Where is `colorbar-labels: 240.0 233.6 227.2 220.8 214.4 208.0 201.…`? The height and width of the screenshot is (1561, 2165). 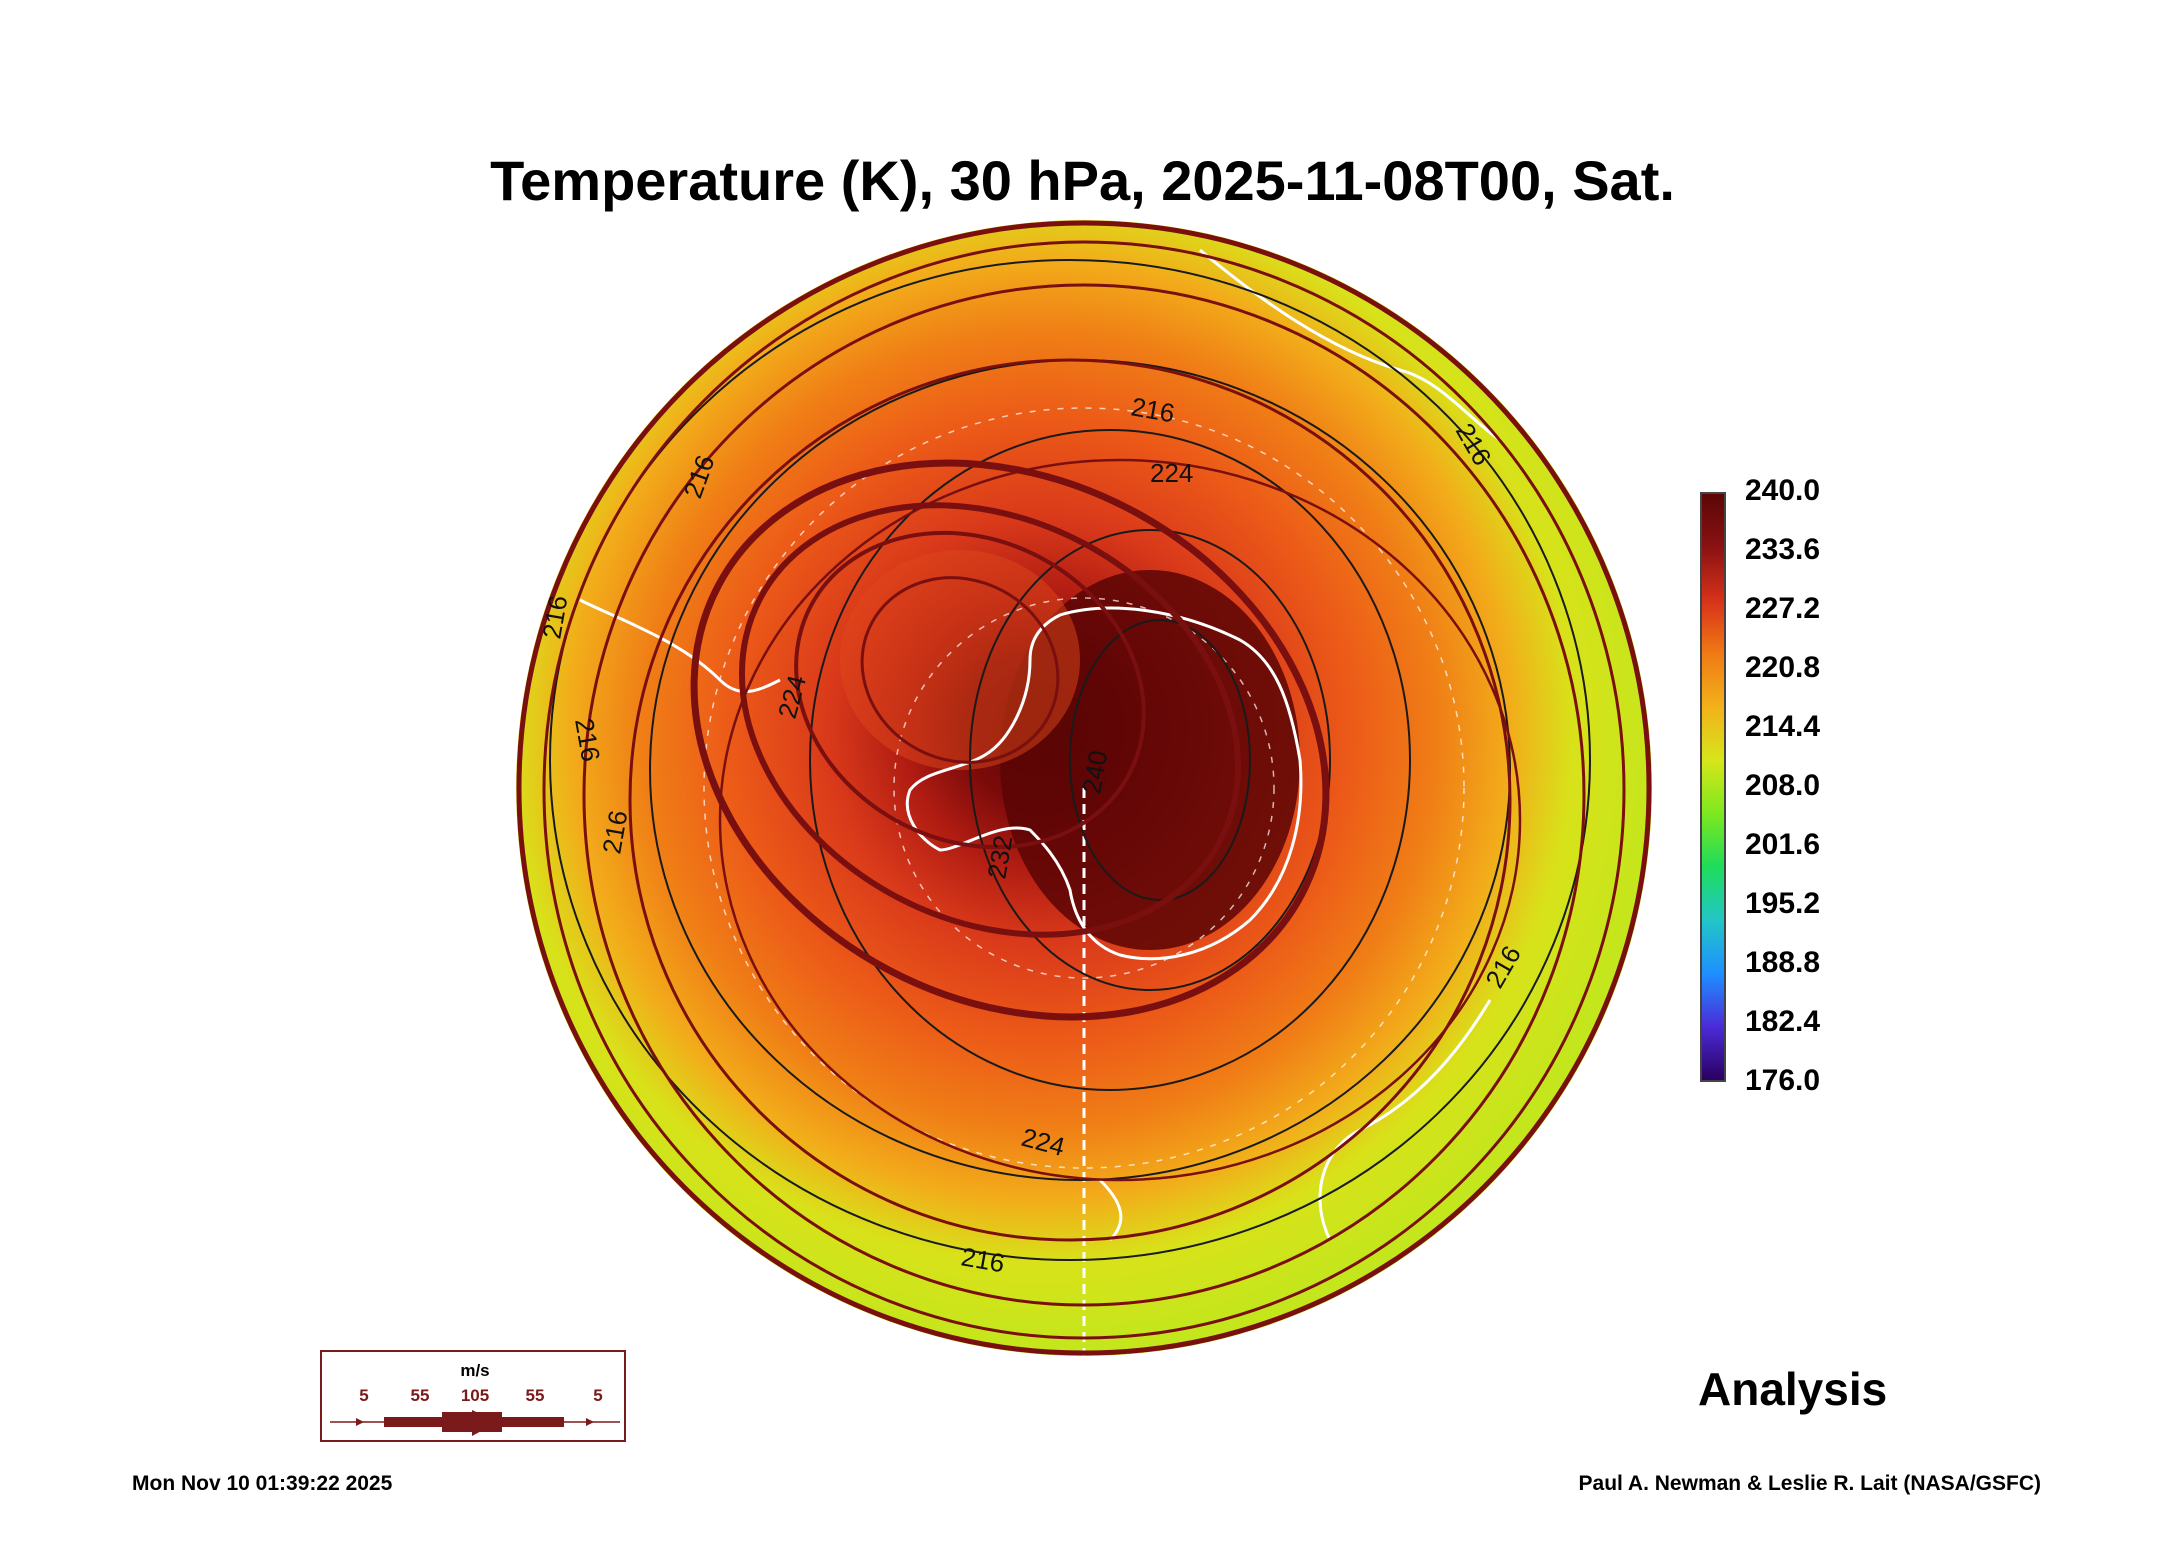
colorbar-labels: 240.0 233.6 227.2 220.8 214.4 208.0 201.… is located at coordinates (1805, 794).